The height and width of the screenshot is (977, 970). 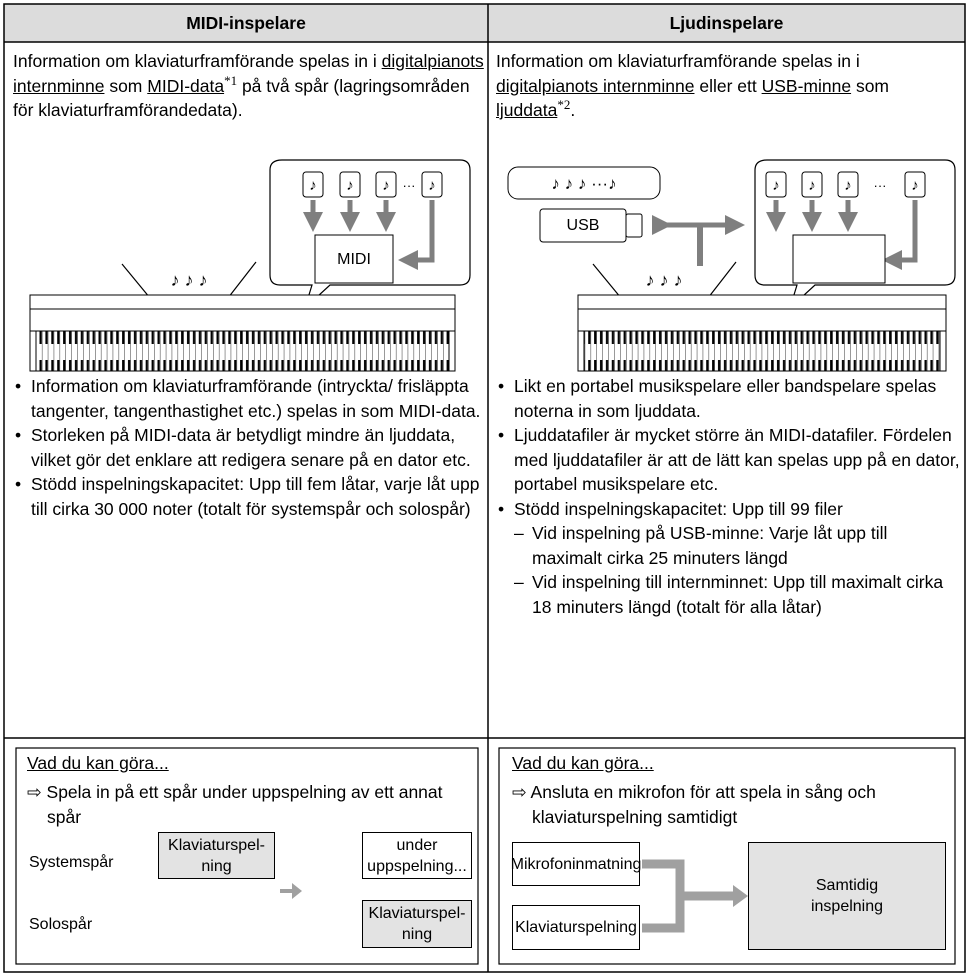 I want to click on diagram-box: Mikrofoninmatning, so click(x=576, y=864).